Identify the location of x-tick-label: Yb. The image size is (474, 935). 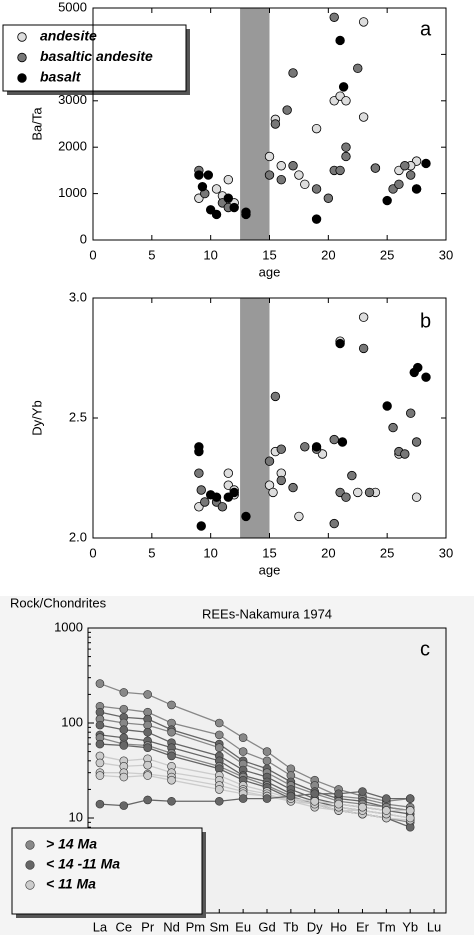
(410, 926).